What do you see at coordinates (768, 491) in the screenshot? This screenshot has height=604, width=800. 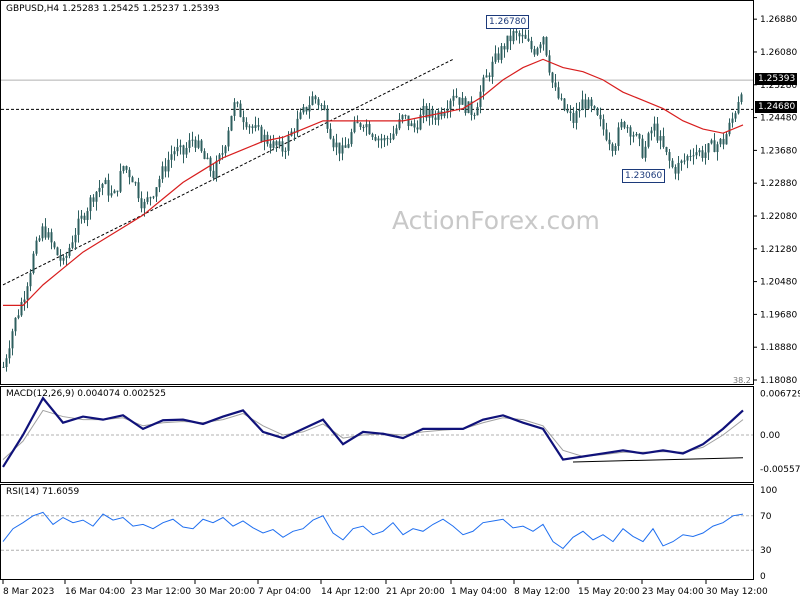 I see `rsi-tick-label: 100` at bounding box center [768, 491].